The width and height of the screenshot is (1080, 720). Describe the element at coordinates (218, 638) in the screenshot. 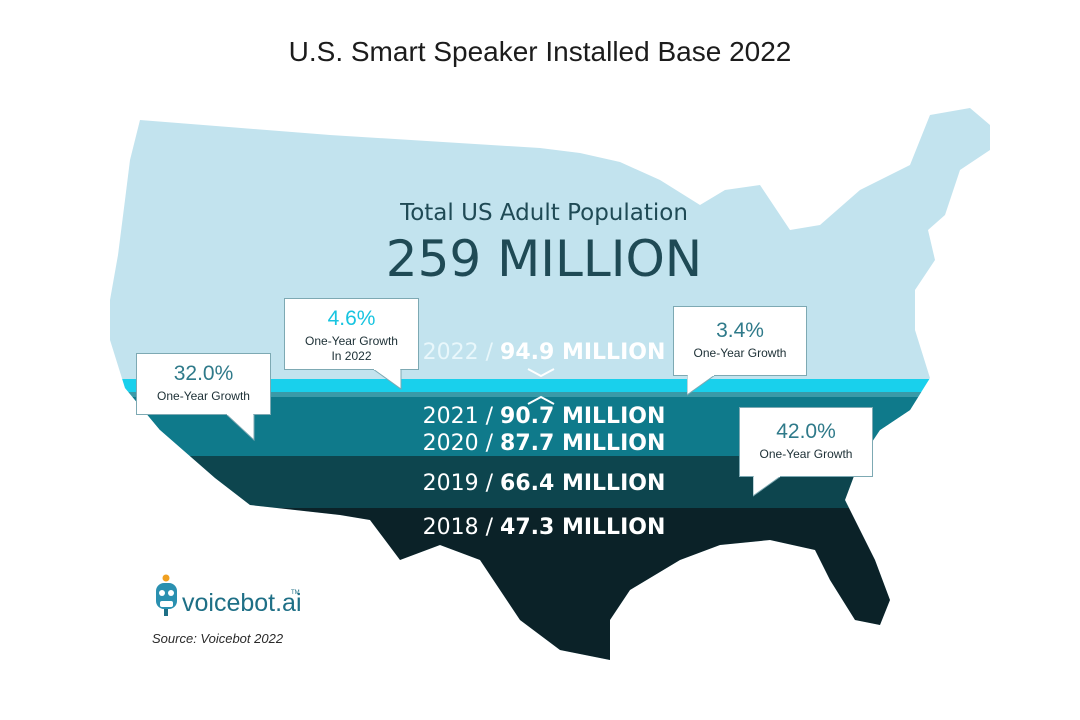

I see `source-note: Source: Voicebot 2022` at that location.